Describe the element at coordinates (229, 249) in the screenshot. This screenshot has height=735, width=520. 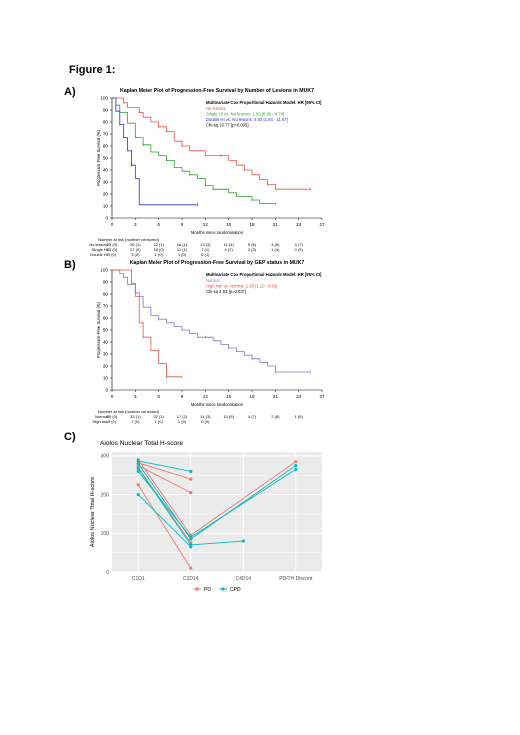
I see `risk-cell: 4 (2)` at that location.